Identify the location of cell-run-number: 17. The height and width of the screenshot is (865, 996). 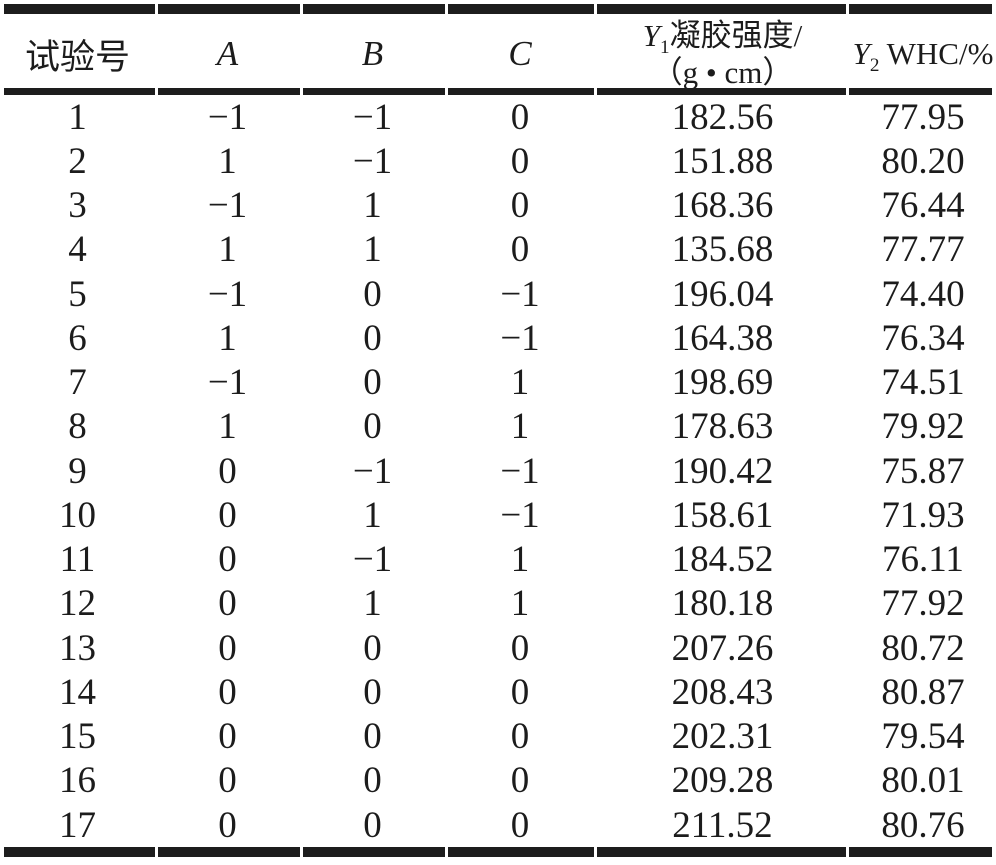
(77, 825).